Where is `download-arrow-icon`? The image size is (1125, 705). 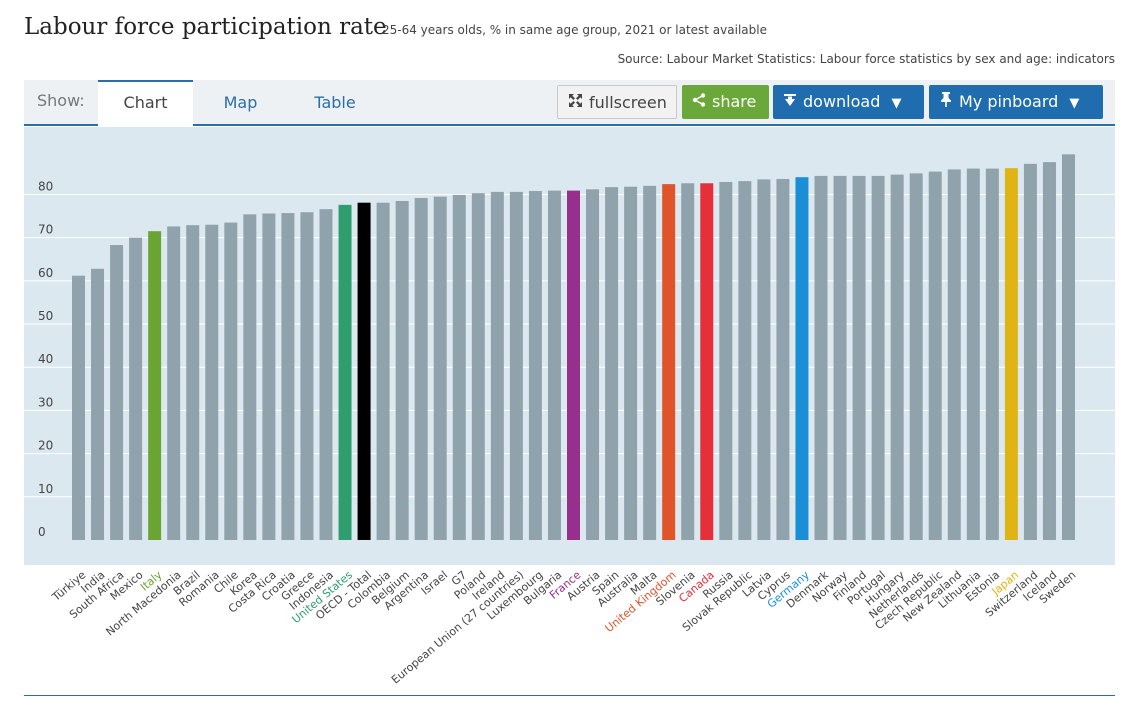 download-arrow-icon is located at coordinates (790, 102).